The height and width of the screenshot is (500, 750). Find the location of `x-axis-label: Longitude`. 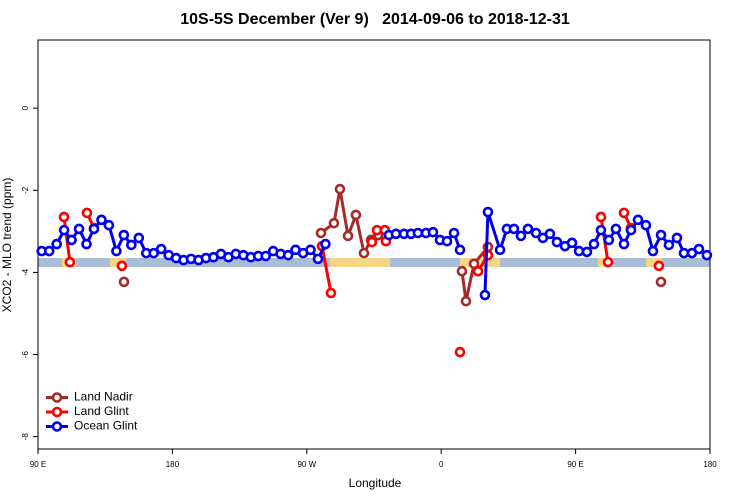

x-axis-label: Longitude is located at coordinates (375, 483).